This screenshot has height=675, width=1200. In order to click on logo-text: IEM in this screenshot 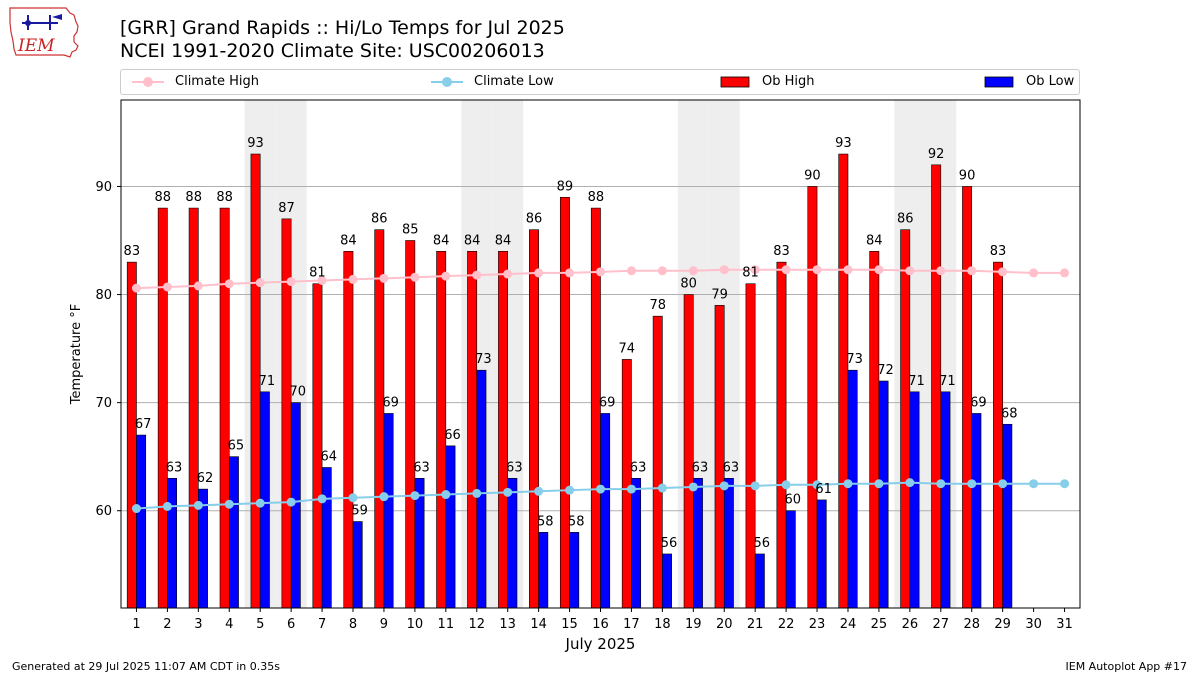, I will do `click(36, 46)`.